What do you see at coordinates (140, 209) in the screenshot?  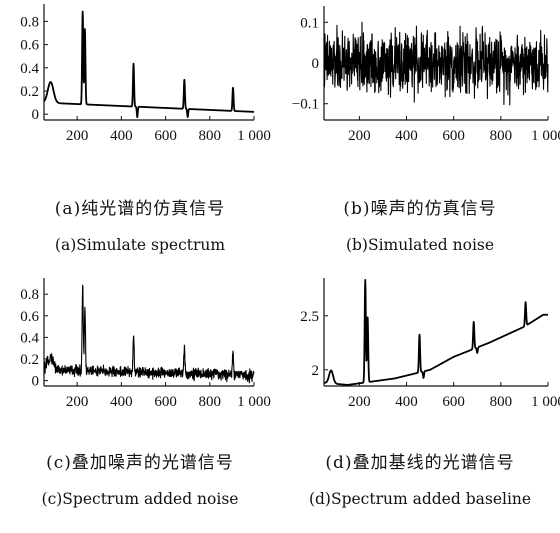 I see `caption-cn-a: (a)纯光谱的仿真信号` at bounding box center [140, 209].